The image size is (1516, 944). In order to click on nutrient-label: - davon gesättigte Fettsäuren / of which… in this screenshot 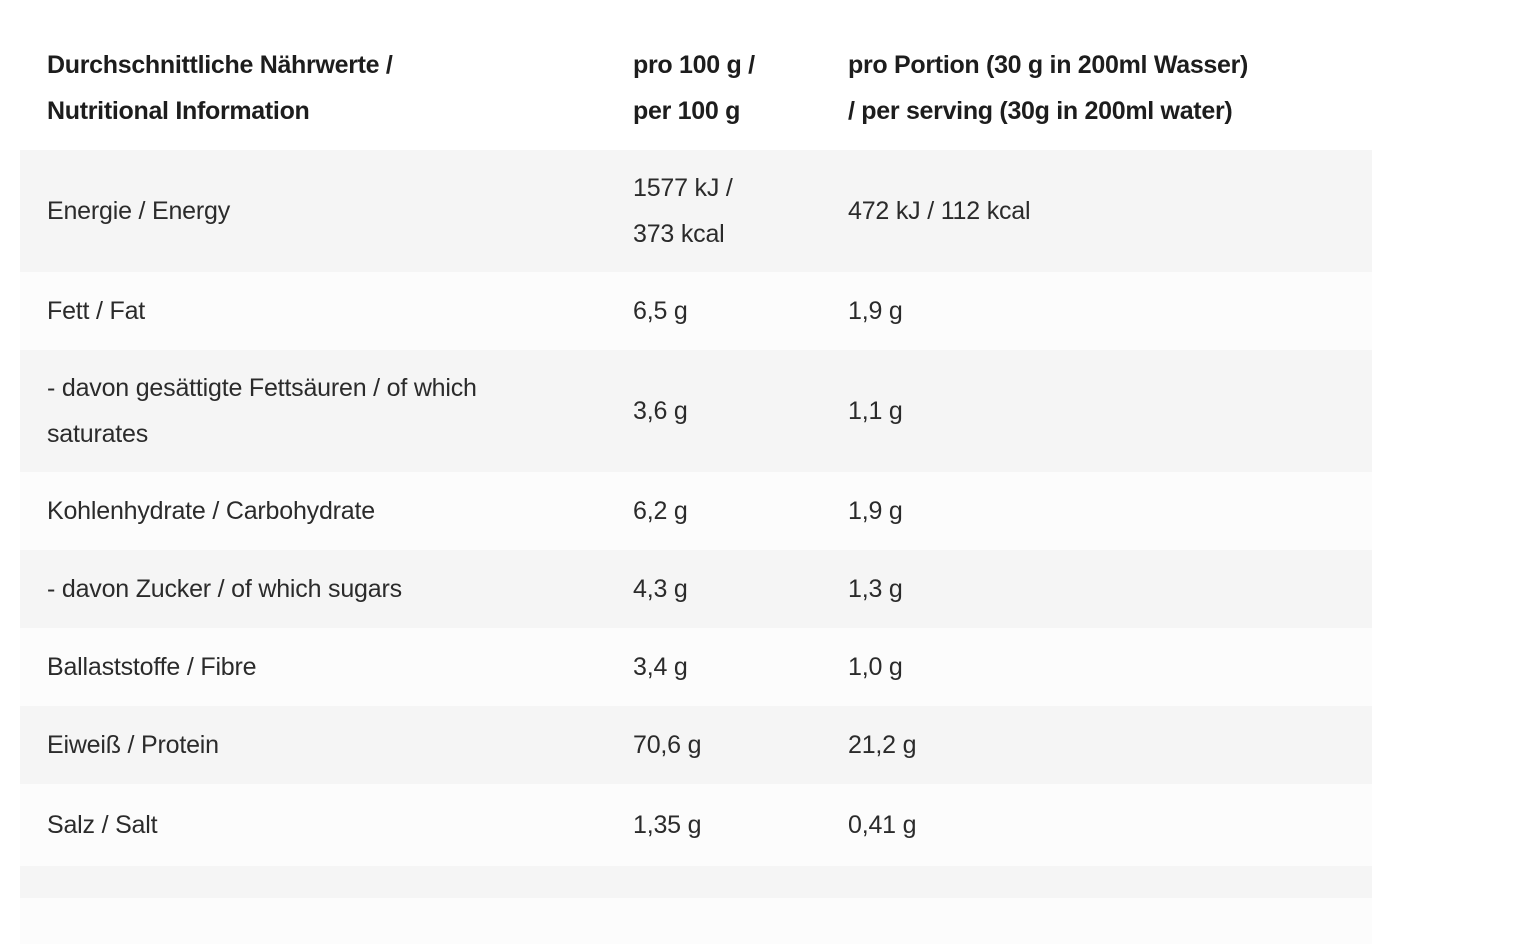, I will do `click(262, 411)`.